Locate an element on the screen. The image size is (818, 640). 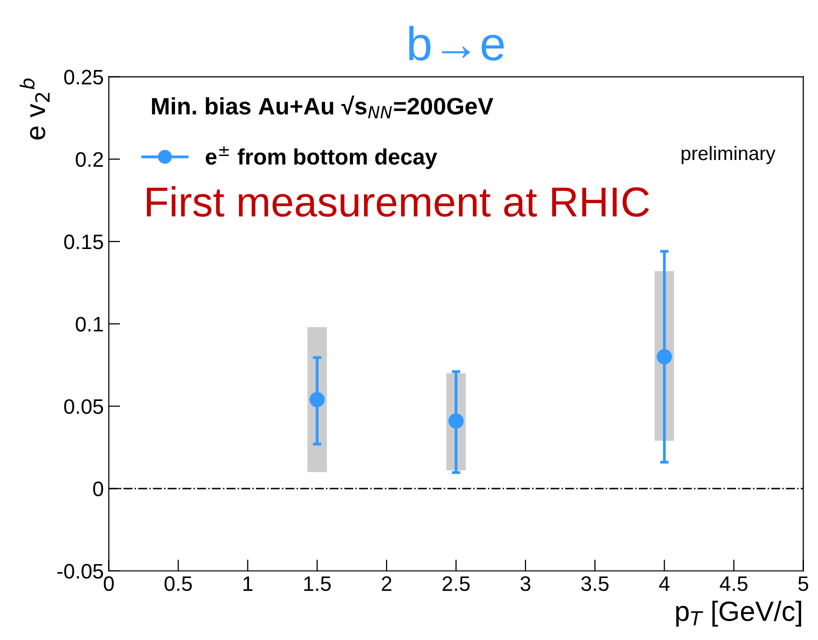
annotation: First measurement at RHIC is located at coordinates (397, 201).